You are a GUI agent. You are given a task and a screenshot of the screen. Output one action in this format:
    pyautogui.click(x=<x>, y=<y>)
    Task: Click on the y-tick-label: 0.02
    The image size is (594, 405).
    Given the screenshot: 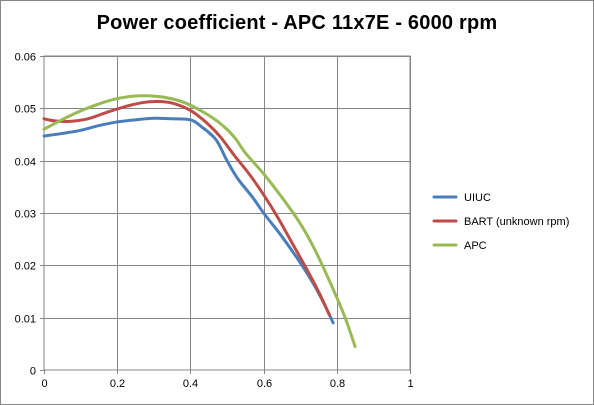 What is the action you would take?
    pyautogui.click(x=25, y=267)
    